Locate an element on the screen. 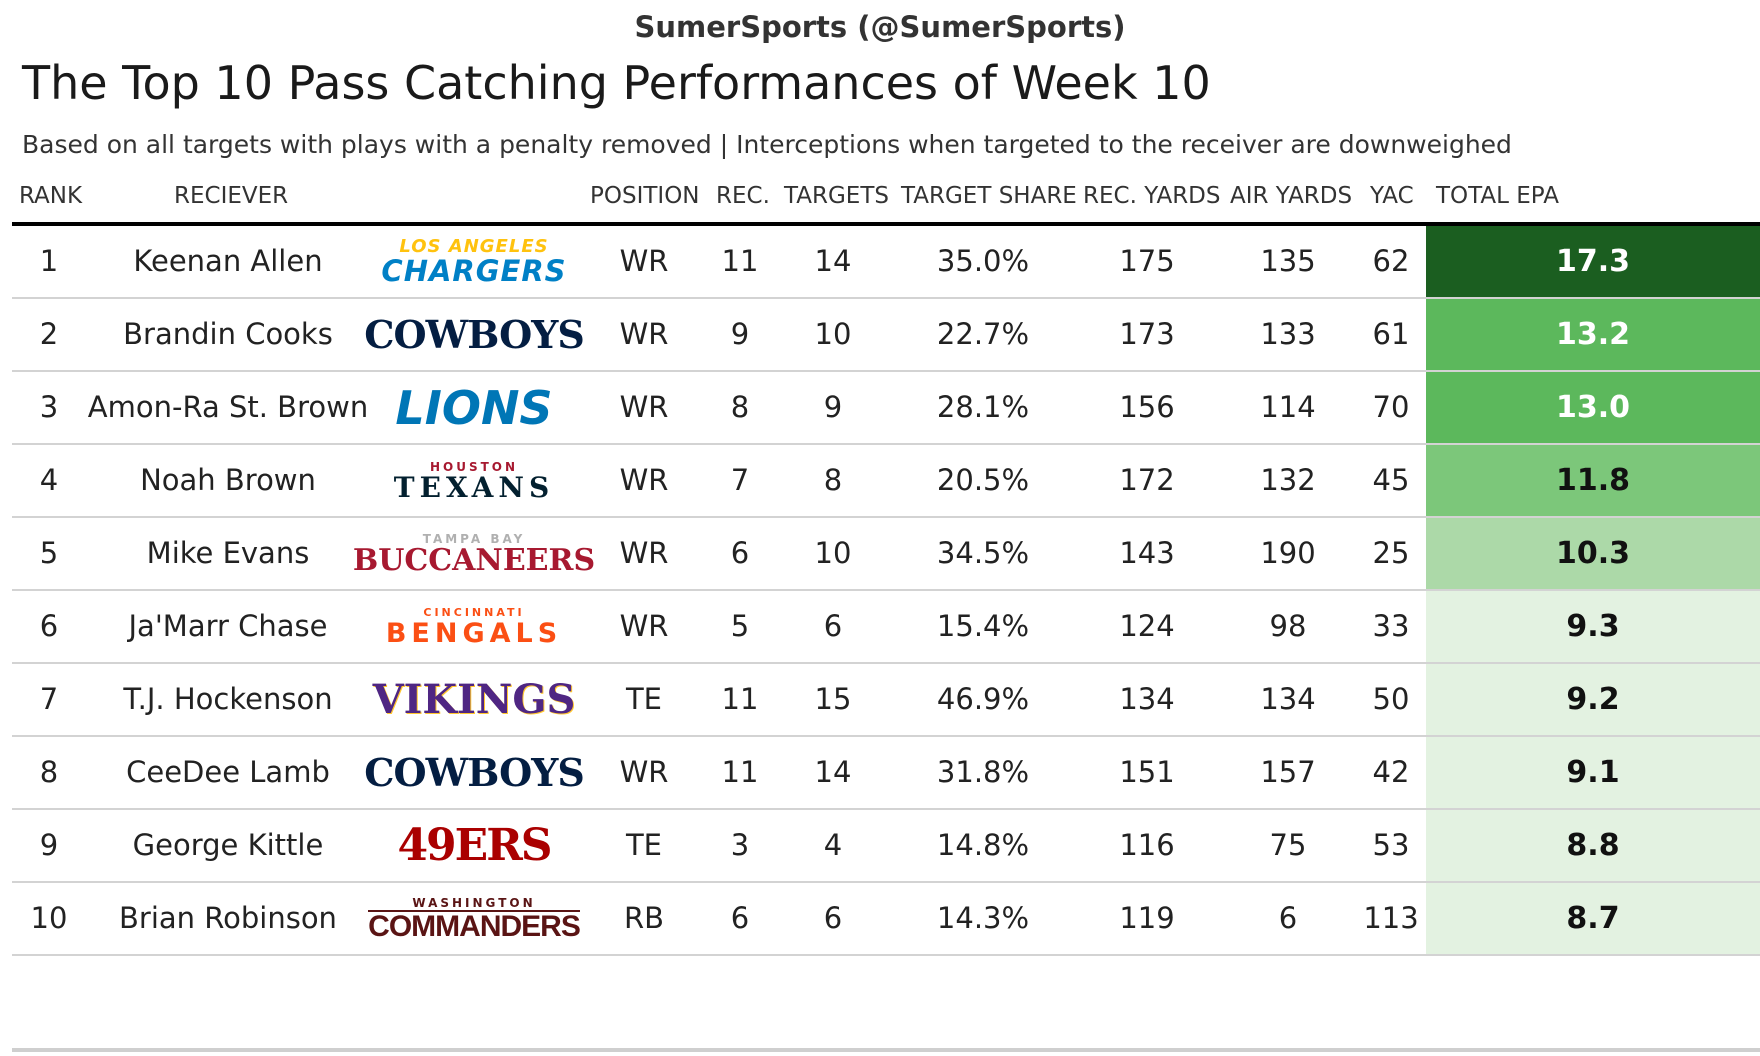  receiver-cell: T.J. Hockenson is located at coordinates (228, 699).